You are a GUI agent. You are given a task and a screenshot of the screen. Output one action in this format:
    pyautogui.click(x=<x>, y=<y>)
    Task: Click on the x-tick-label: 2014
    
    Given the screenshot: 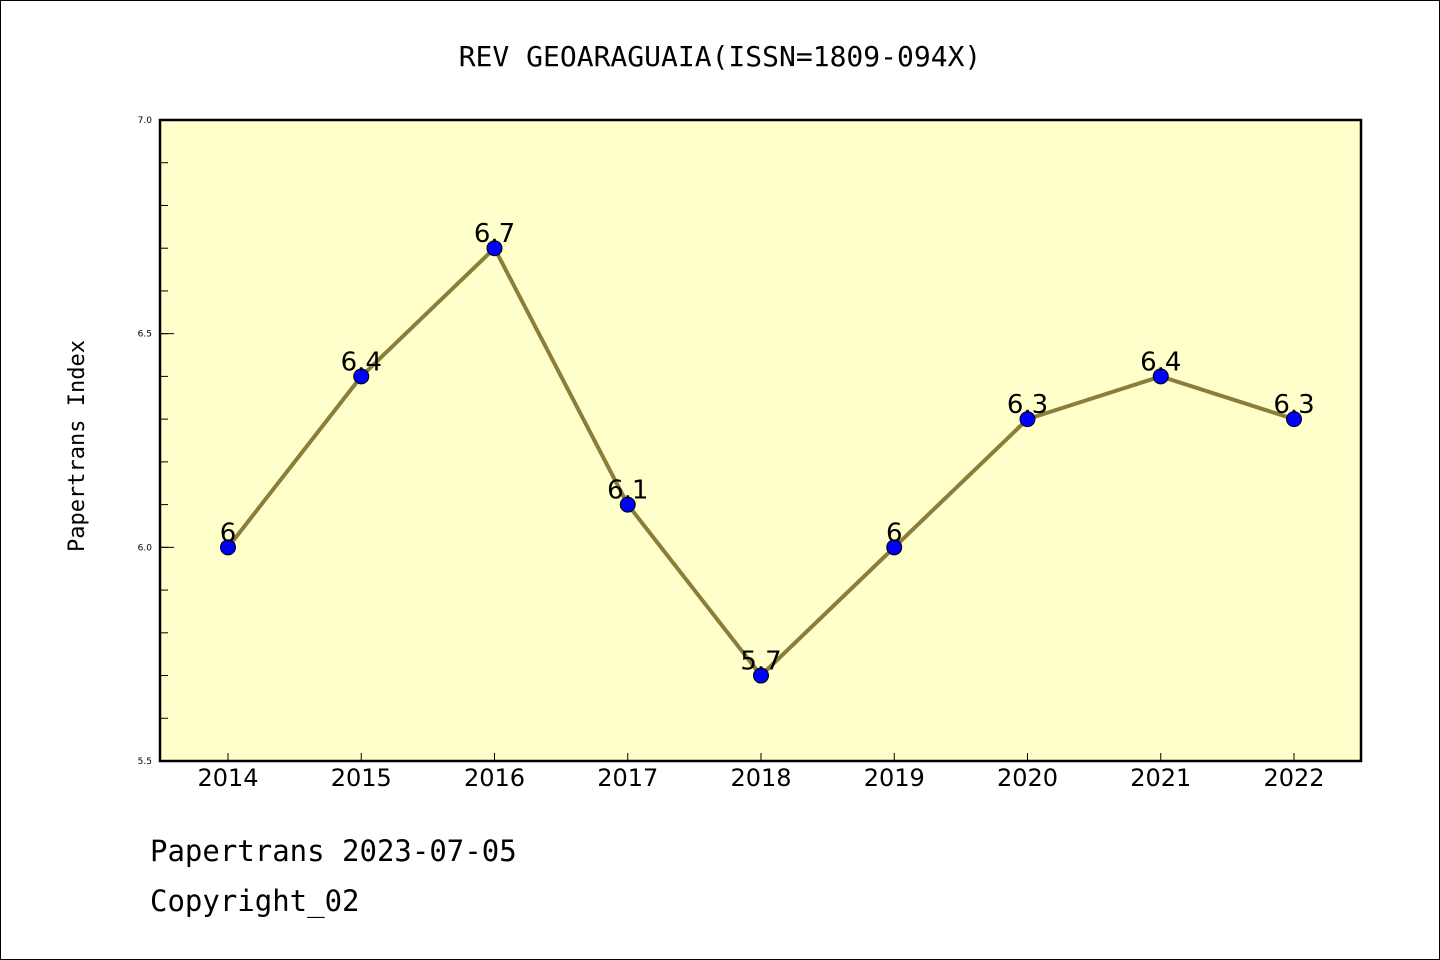 What is the action you would take?
    pyautogui.click(x=227, y=778)
    